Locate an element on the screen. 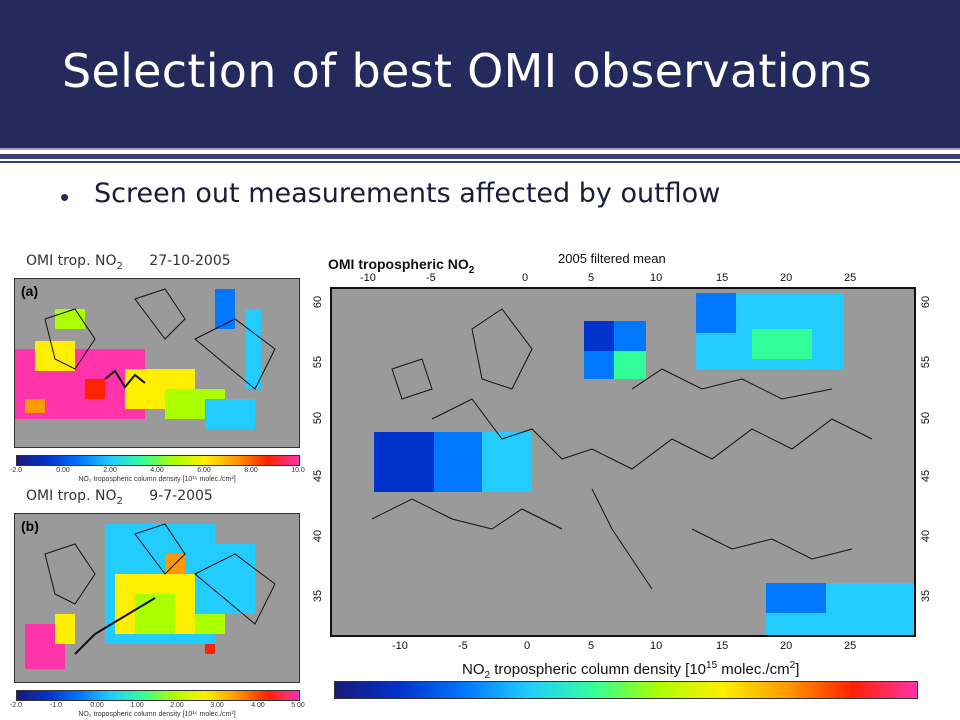  map-b-field is located at coordinates (140, 596).